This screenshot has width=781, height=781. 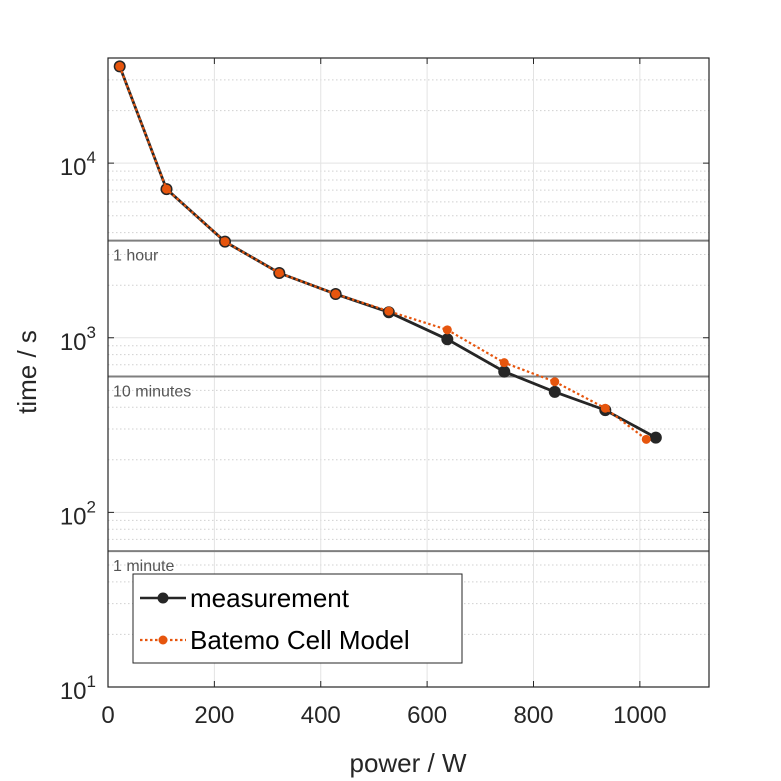 I want to click on x-tick-label: 400, so click(x=321, y=715).